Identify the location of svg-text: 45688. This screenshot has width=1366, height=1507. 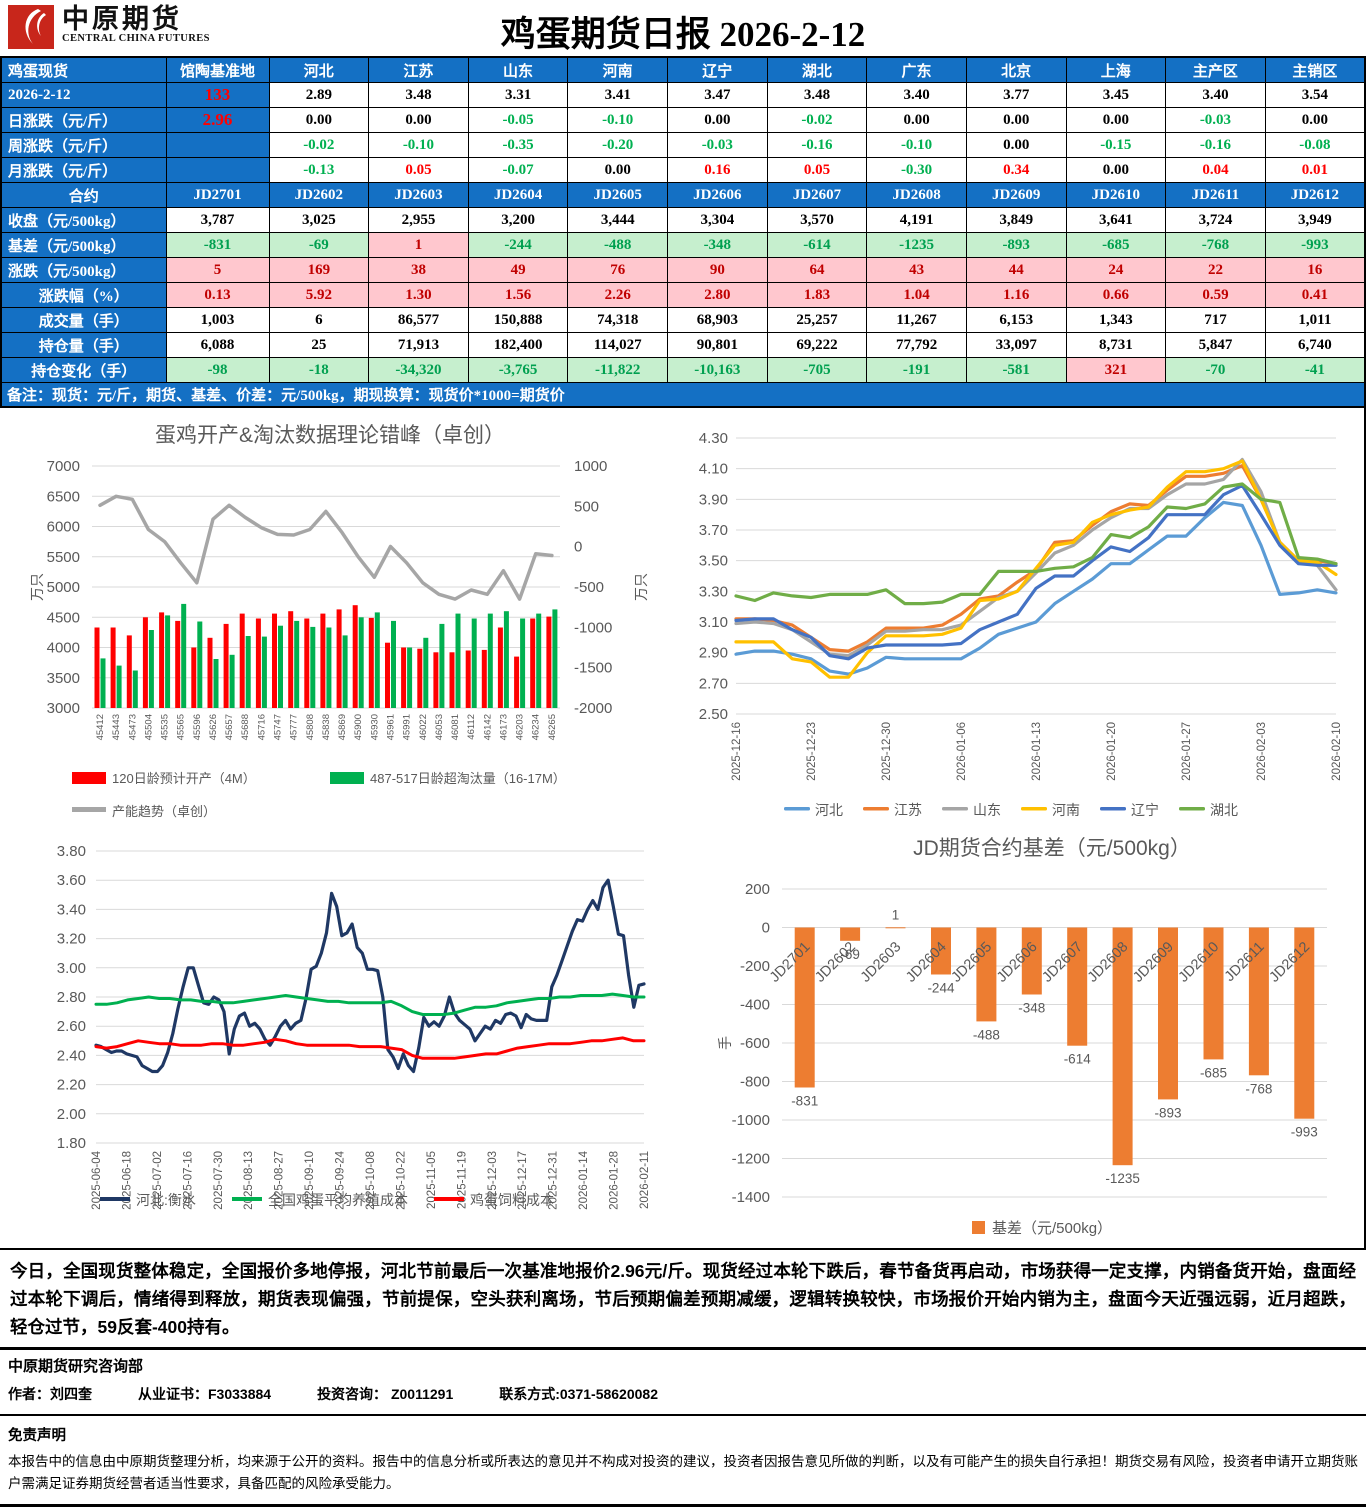
(245, 727).